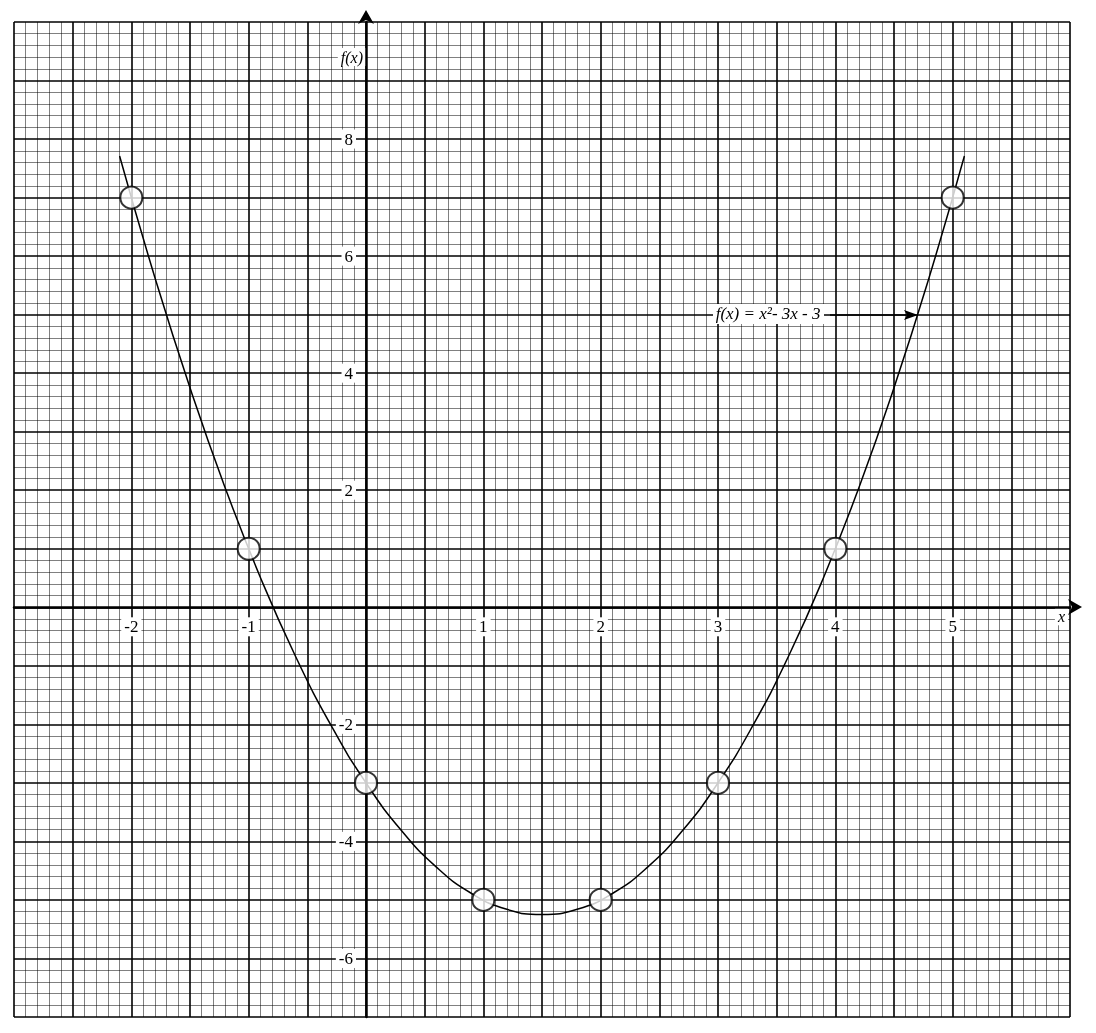 The height and width of the screenshot is (1033, 1096). I want to click on y-tick-label: 4, so click(349, 373).